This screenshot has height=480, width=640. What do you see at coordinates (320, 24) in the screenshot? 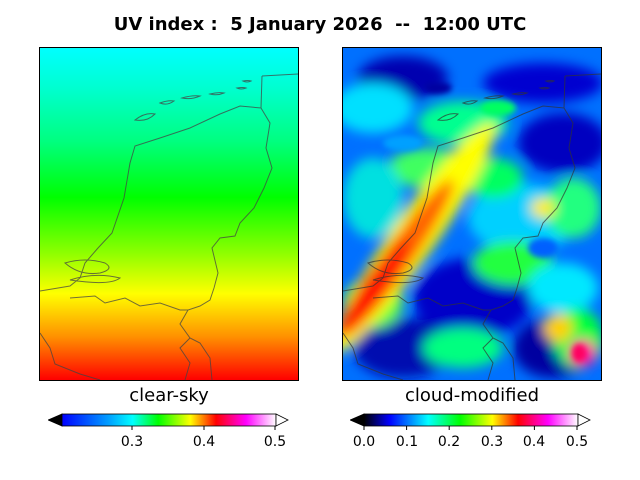
I see `figure-title: UV index : 5 January 2026 -- 12:00 UTC` at bounding box center [320, 24].